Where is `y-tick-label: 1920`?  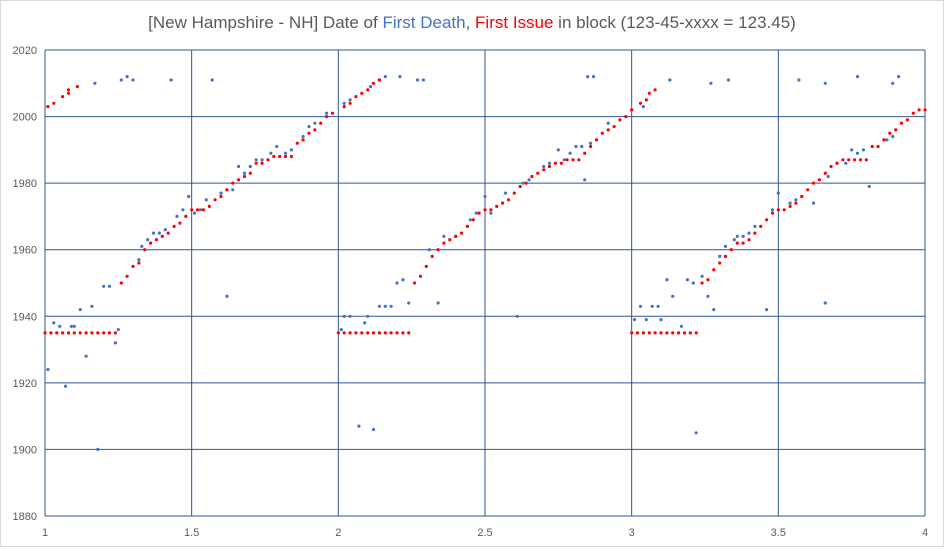
y-tick-label: 1920 is located at coordinates (25, 384).